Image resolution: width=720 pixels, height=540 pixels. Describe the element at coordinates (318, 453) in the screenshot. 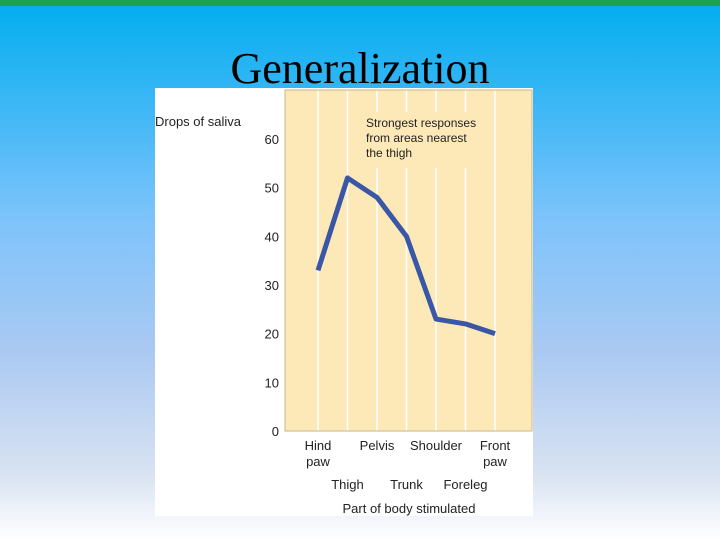

I see `x-tick-label: Hind paw` at that location.